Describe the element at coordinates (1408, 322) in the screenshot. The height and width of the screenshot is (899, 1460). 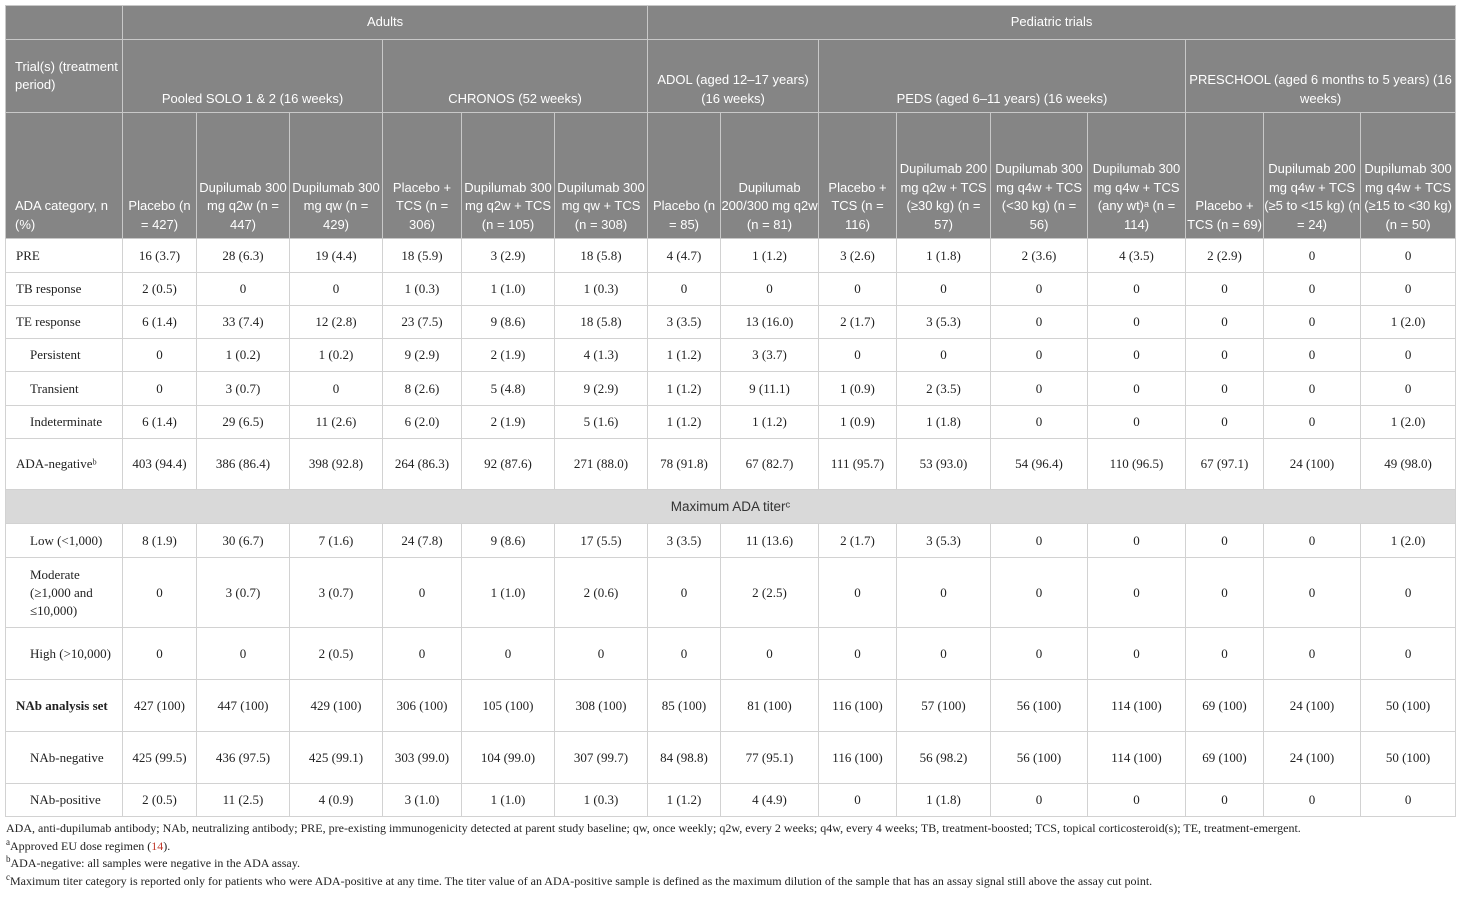
I see `table-cell: 1 (2.0)` at that location.